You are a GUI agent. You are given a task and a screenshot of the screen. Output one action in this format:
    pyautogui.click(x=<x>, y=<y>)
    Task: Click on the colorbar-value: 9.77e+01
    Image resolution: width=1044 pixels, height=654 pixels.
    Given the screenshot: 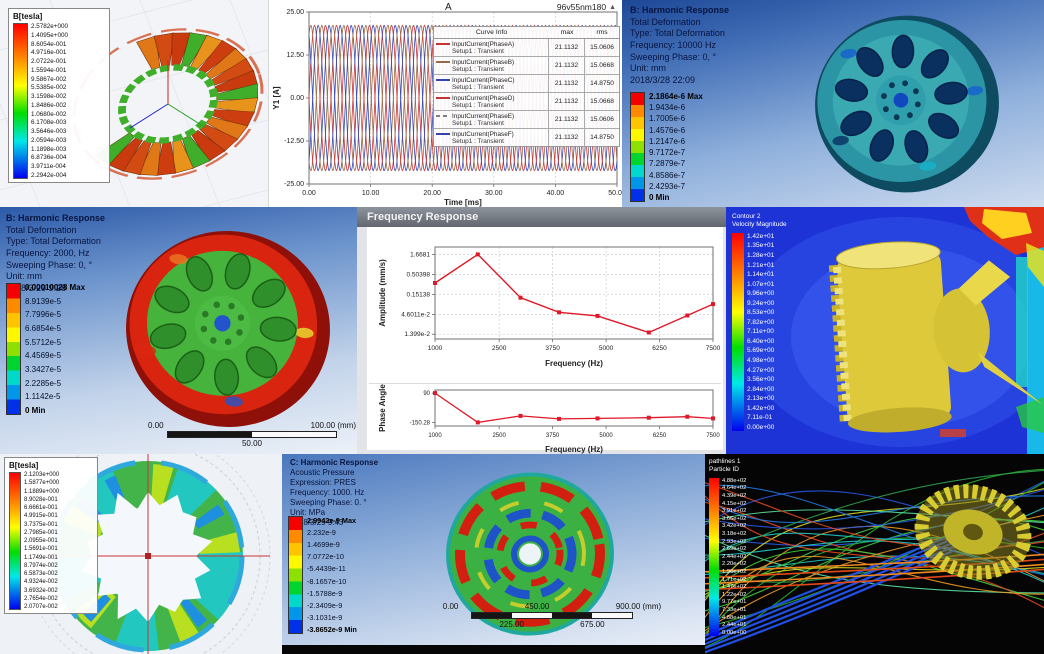 What is the action you would take?
    pyautogui.click(x=734, y=602)
    